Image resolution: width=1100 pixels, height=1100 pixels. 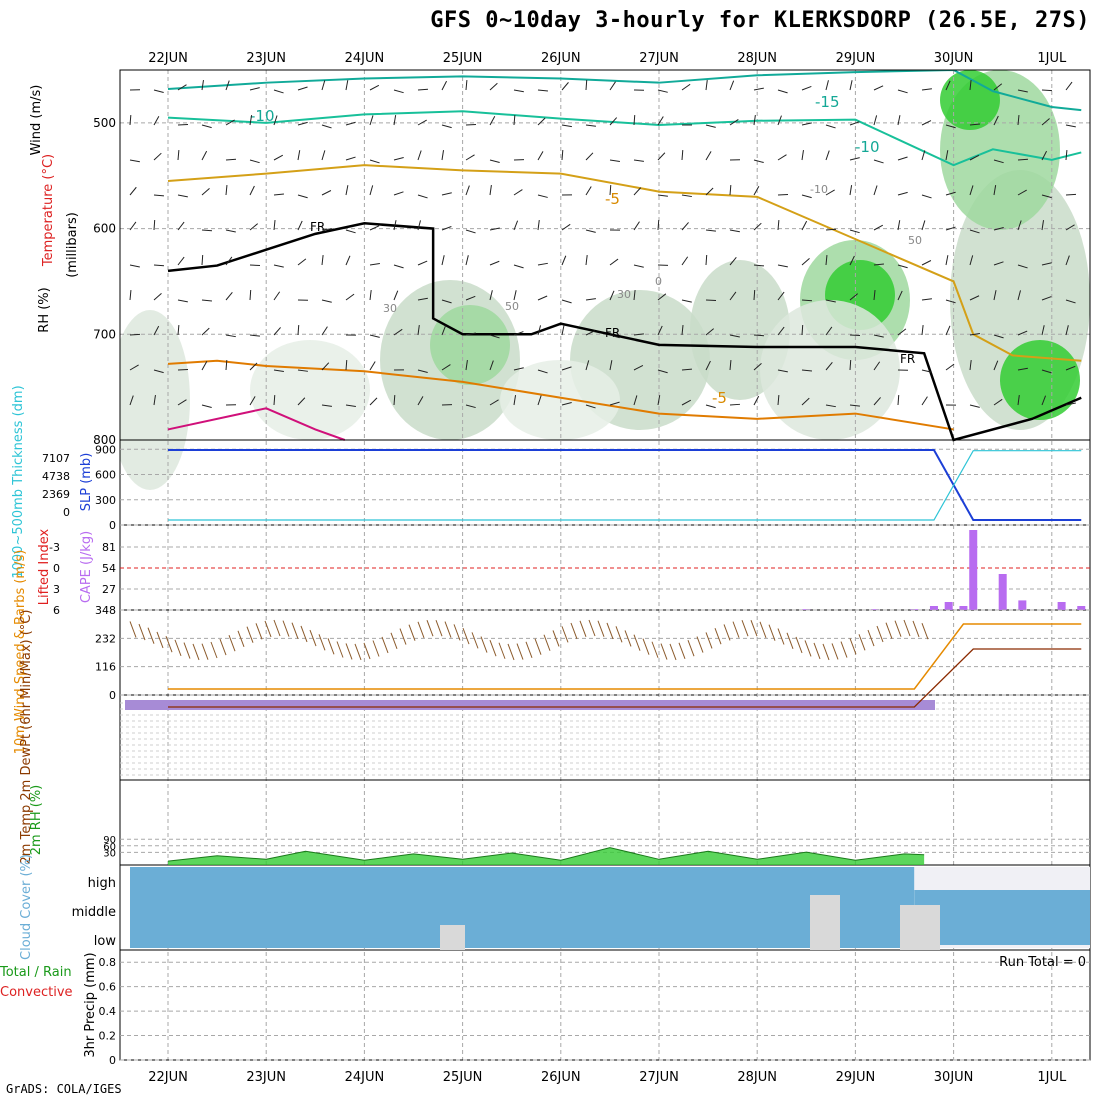 What do you see at coordinates (625, 485) in the screenshot?
I see `series-line-thickness` at bounding box center [625, 485].